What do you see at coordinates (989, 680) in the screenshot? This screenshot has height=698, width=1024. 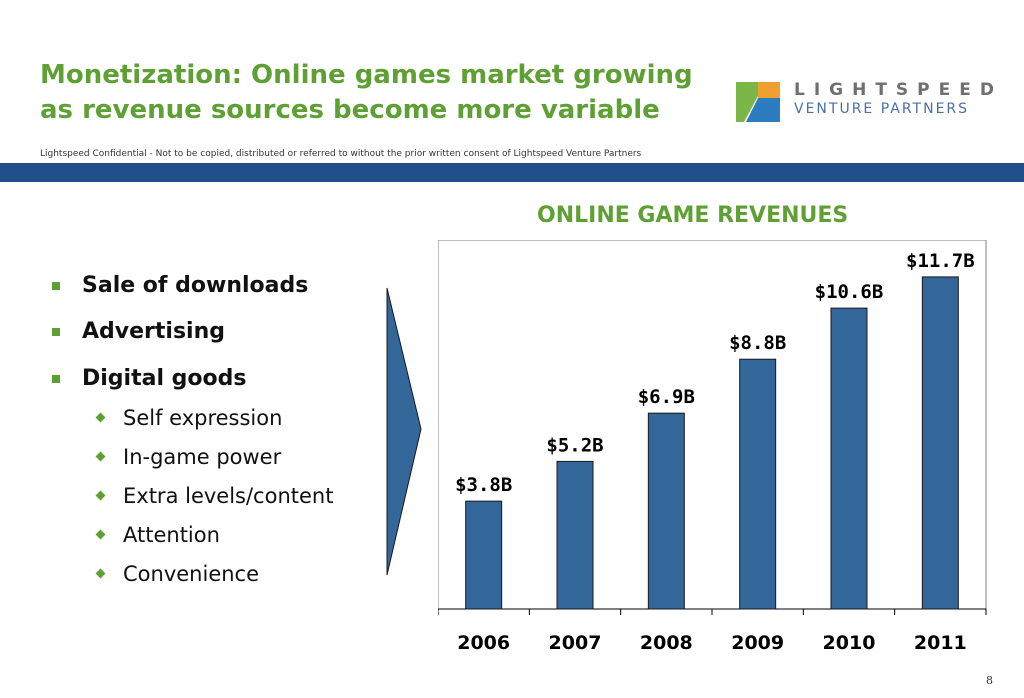 I see `page-number: 8` at bounding box center [989, 680].